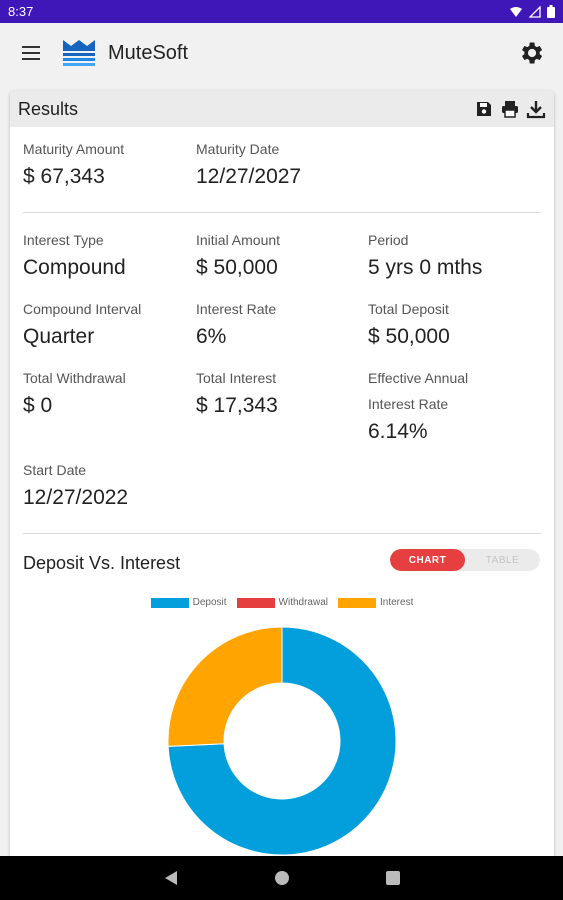 The height and width of the screenshot is (900, 563). I want to click on results-title: Results, so click(48, 108).